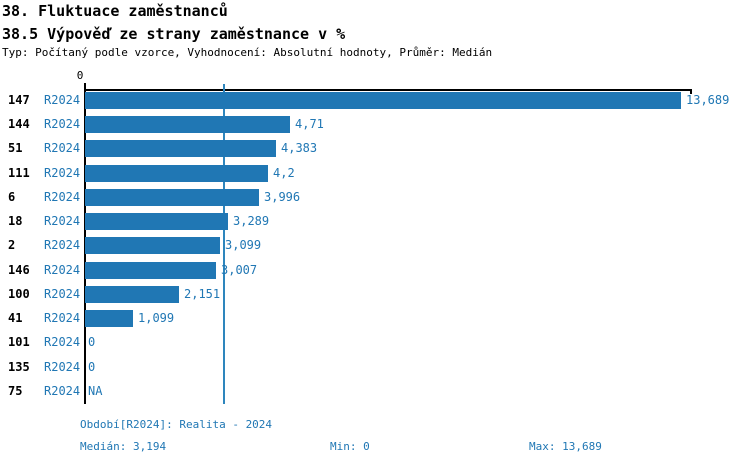 This screenshot has width=750, height=464. Describe the element at coordinates (224, 244) in the screenshot. I see `median-reference-line` at that location.